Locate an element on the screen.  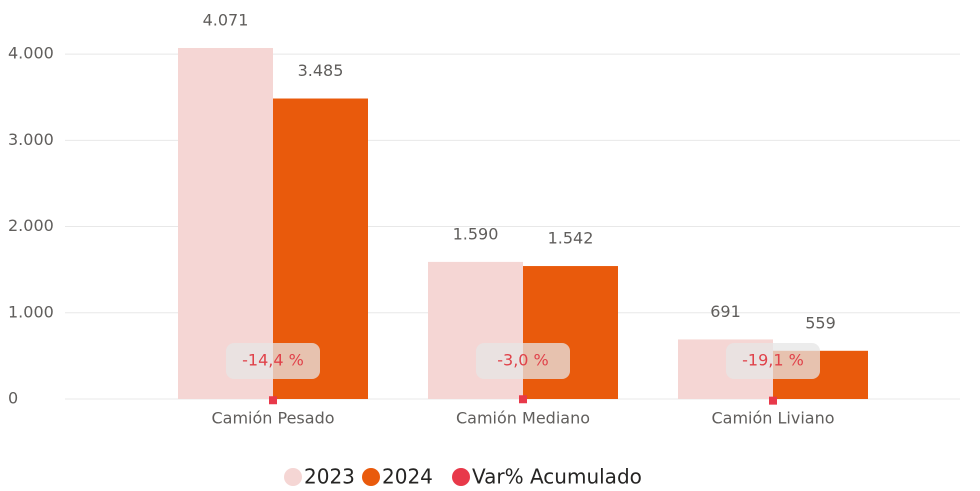
y-tick-label: 0 is located at coordinates (13, 398).